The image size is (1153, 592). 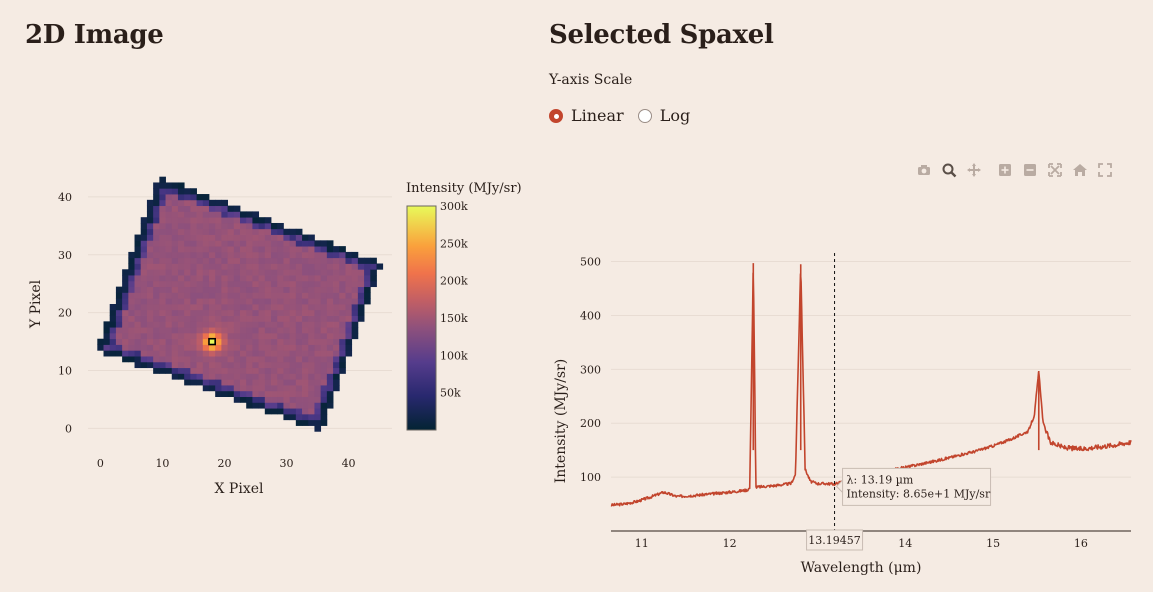 I want to click on zoom-in-button, so click(x=1005, y=170).